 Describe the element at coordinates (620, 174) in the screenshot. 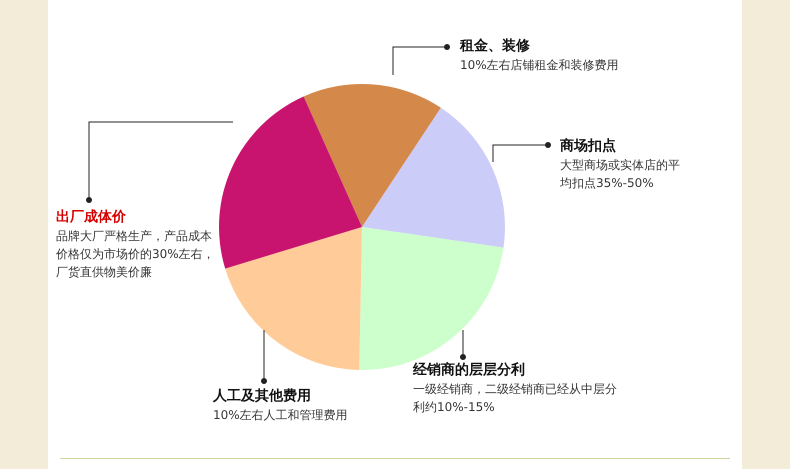

I see `text: 大型商场或实体店的平均扣点35%-50%` at that location.